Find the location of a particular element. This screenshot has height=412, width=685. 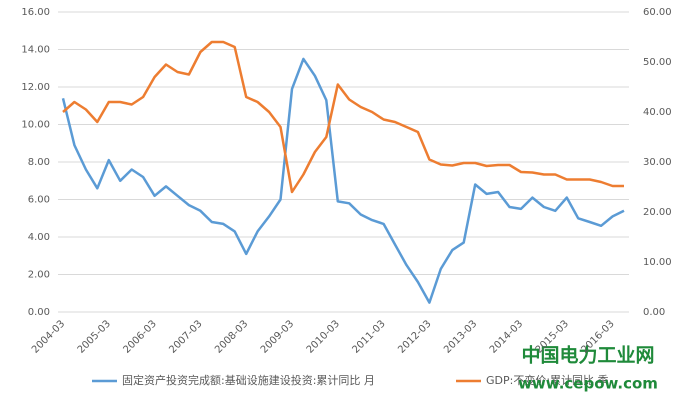

x-tick-label: 2008-03 is located at coordinates (231, 336).